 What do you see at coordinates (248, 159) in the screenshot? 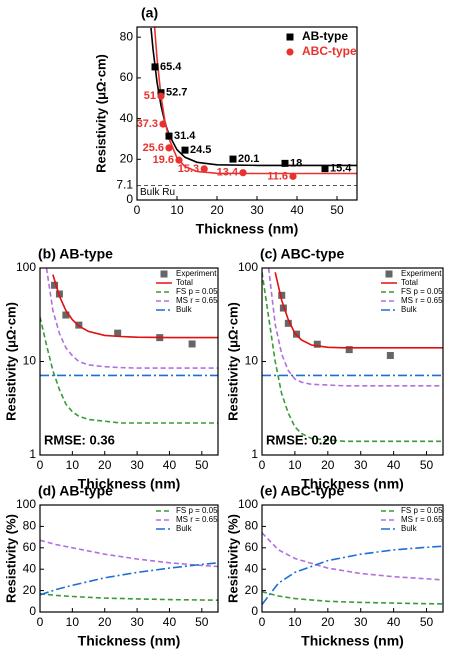
I see `data-label: 20.1` at bounding box center [248, 159].